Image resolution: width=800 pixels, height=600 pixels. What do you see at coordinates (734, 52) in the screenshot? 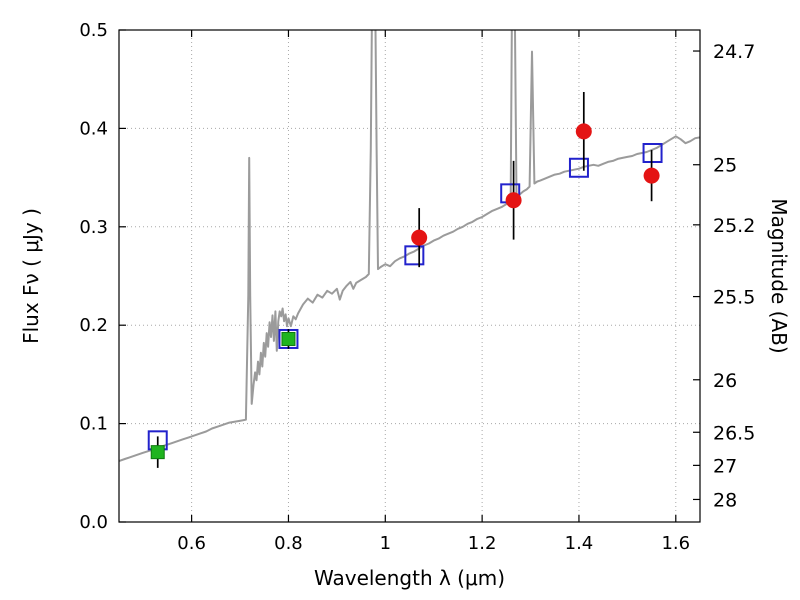
I see `magnitude-tick-label: 24.7` at bounding box center [734, 52].